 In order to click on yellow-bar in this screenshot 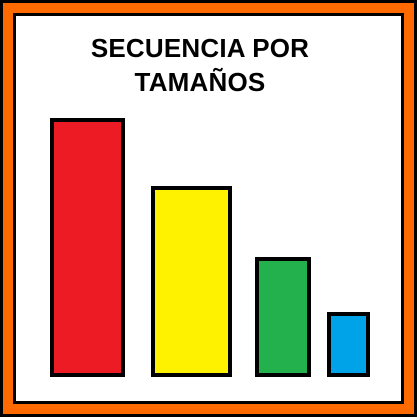, I will do `click(191, 281)`.